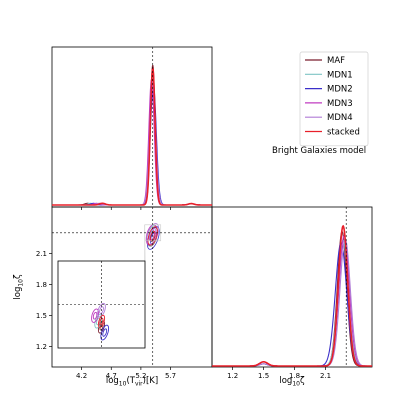  Describe the element at coordinates (319, 151) in the screenshot. I see `model-label: Bright Galaxies model` at that location.